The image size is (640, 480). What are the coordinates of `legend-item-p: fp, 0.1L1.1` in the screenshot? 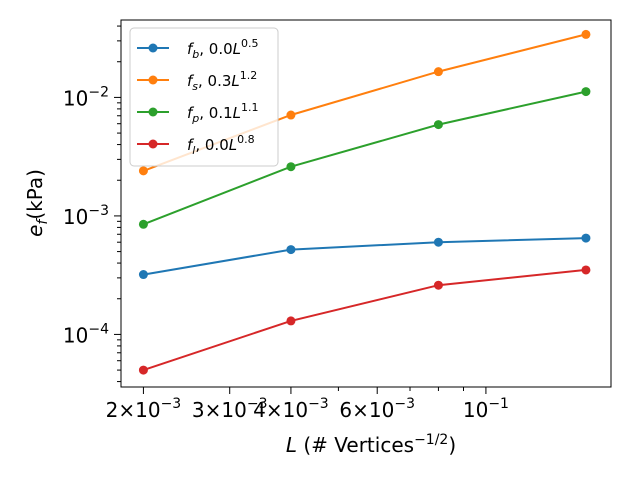 It's located at (198, 113).